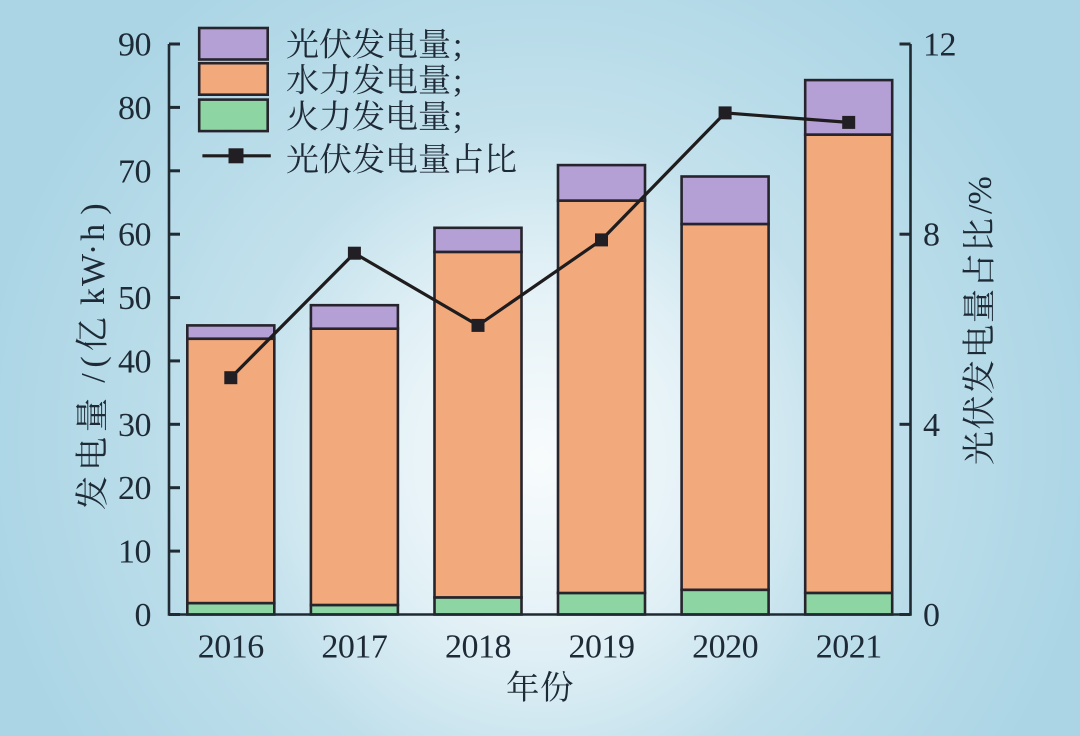 The width and height of the screenshot is (1080, 736). Describe the element at coordinates (931, 235) in the screenshot. I see `svg-text: 8` at that location.